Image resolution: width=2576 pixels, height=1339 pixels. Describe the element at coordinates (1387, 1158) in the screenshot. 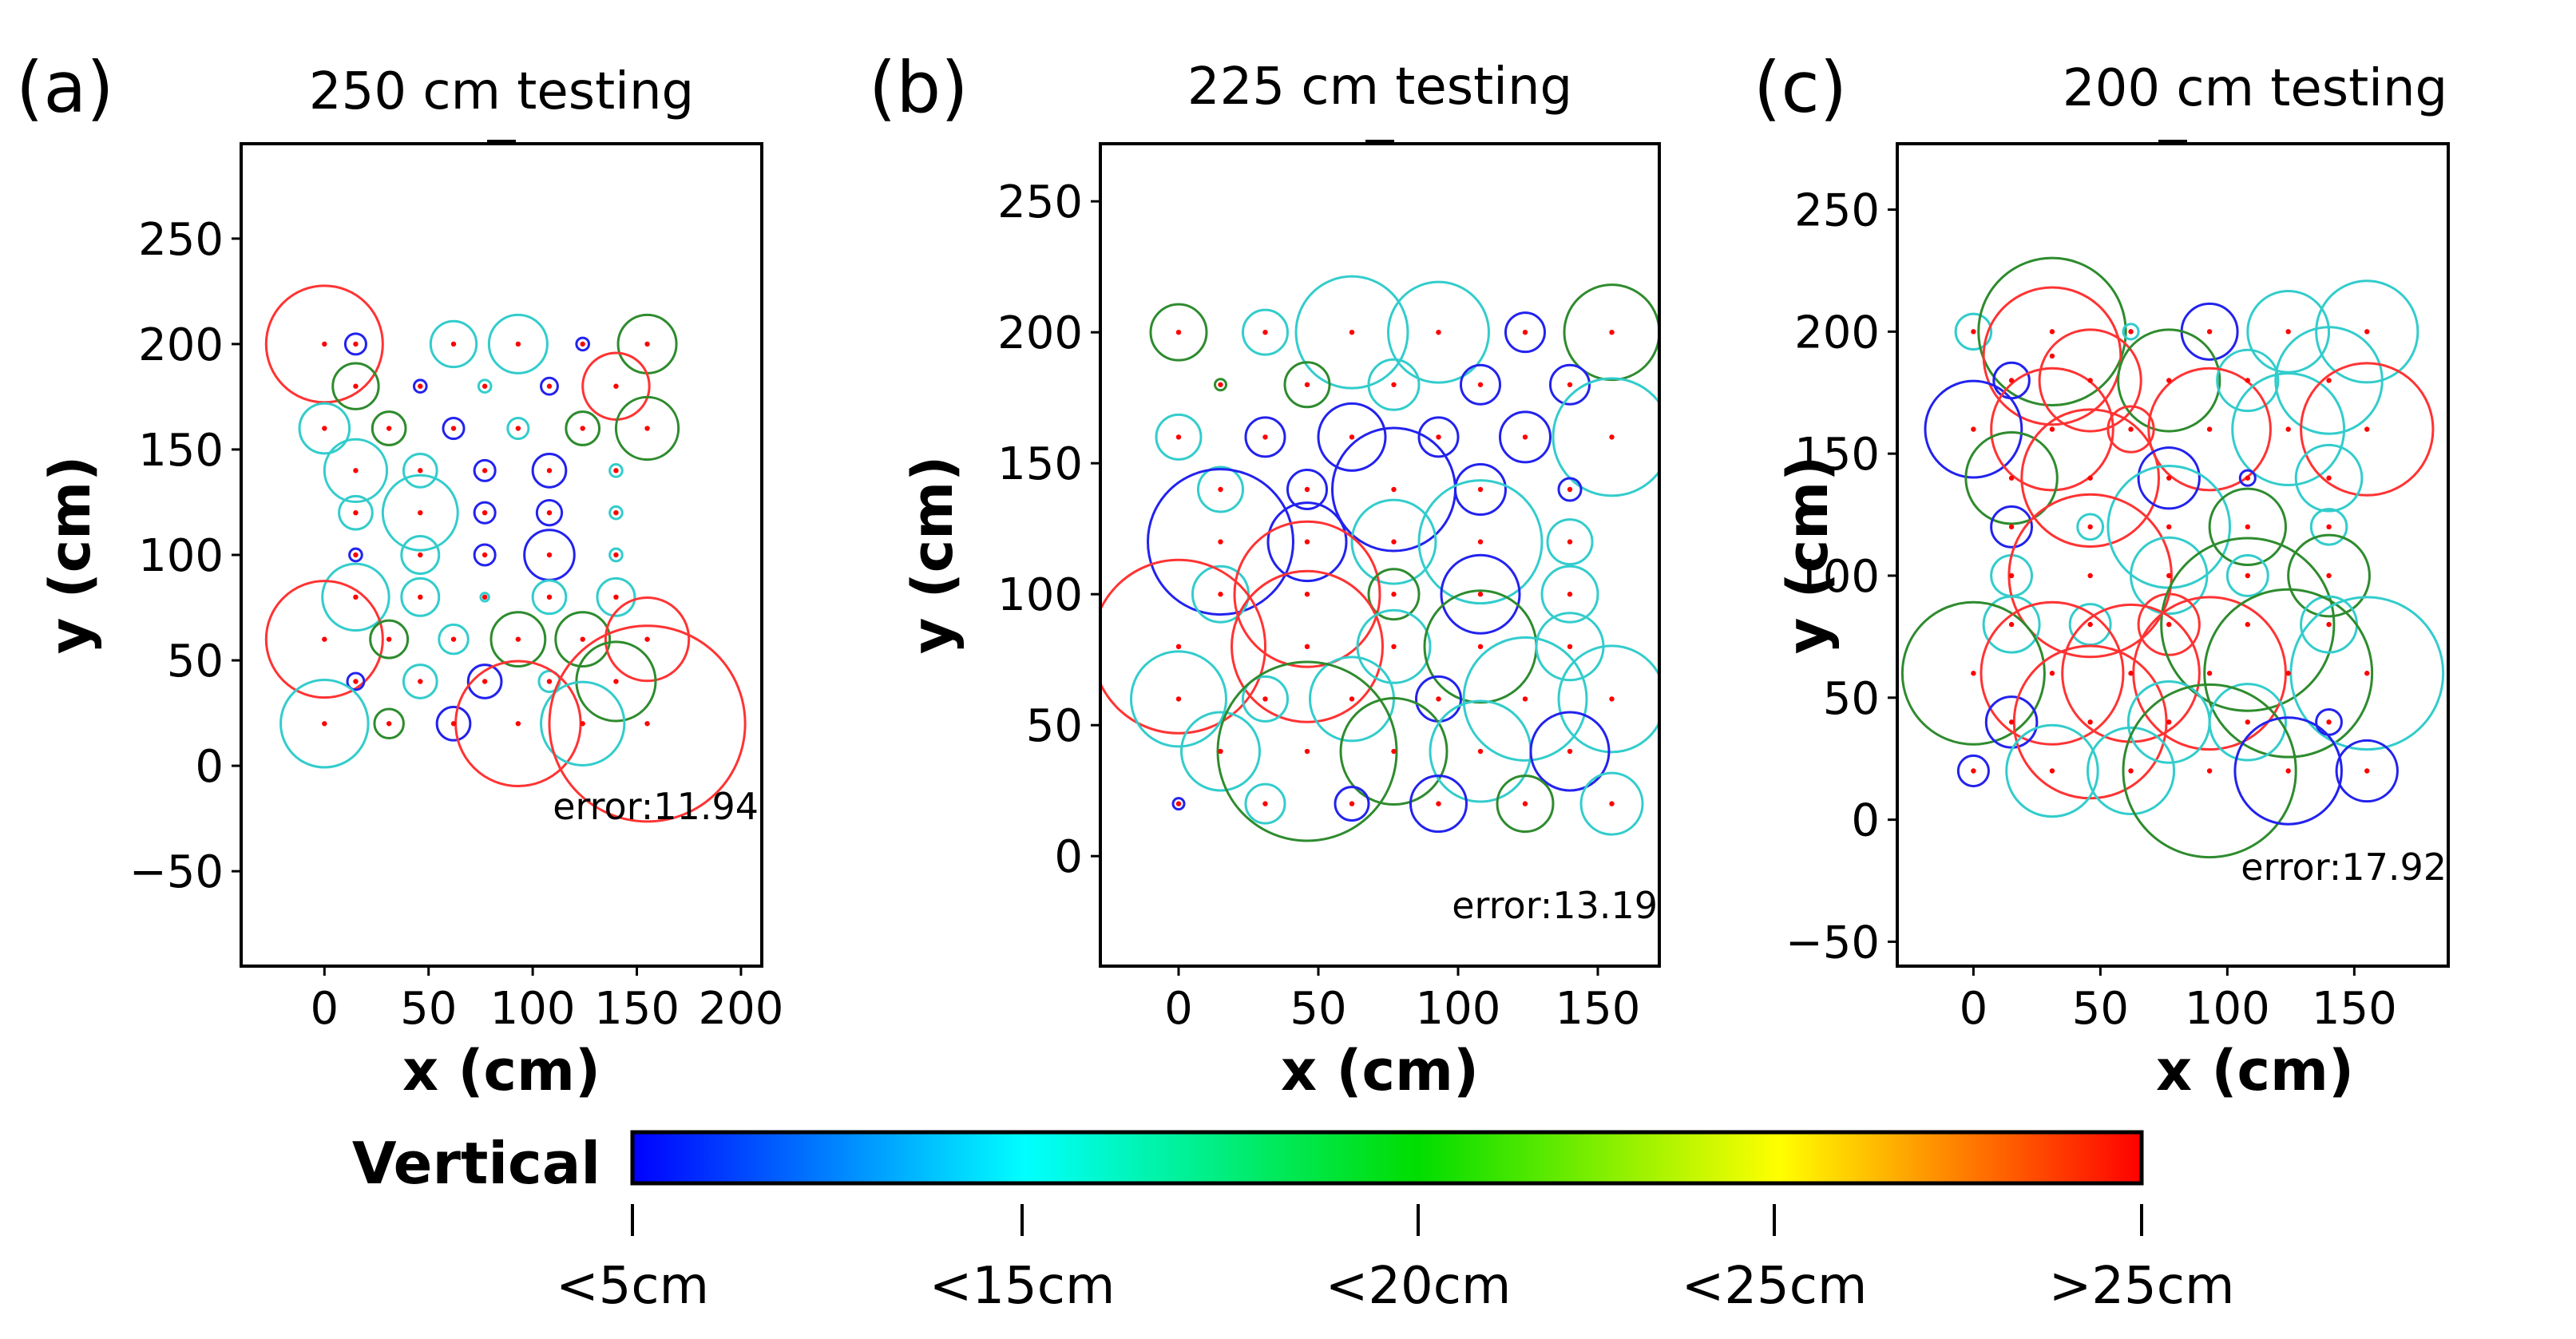

I see `colorbar-gradient` at that location.